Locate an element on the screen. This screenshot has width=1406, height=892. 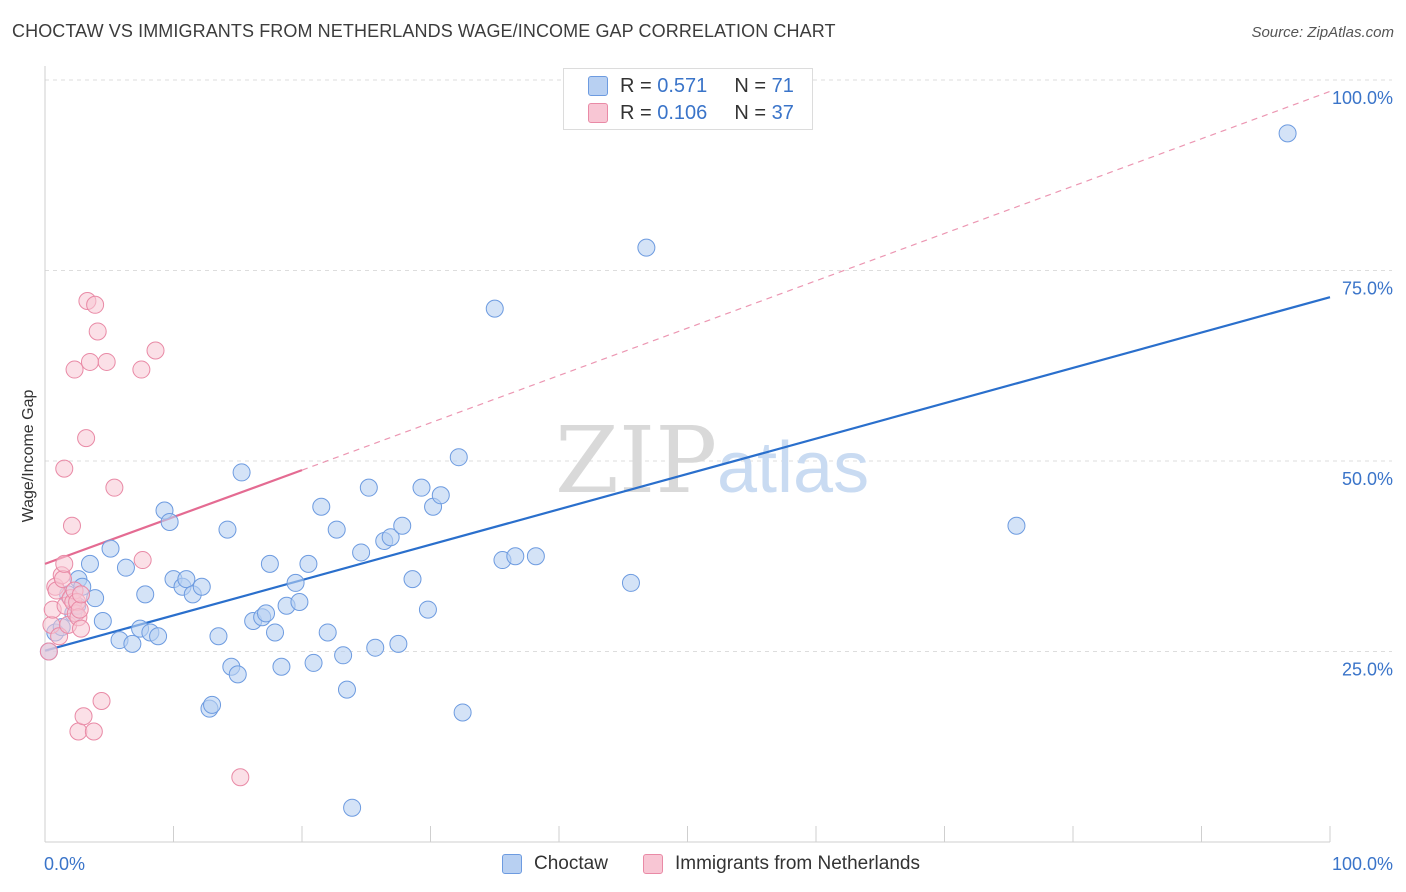
x-tick-labels: 0.0% 100.0% is located at coordinates (718, 864).